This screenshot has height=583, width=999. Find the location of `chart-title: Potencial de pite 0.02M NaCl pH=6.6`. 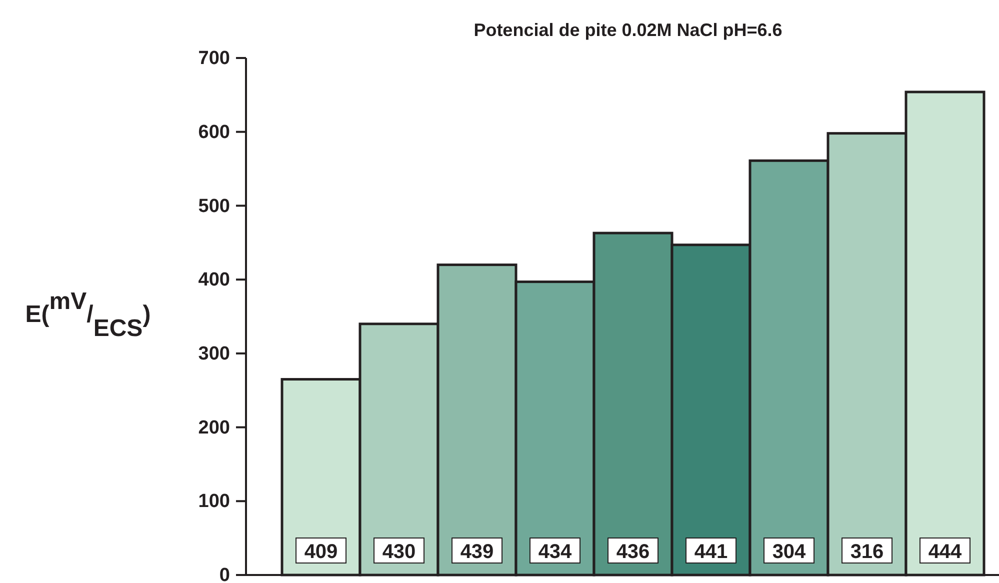

chart-title: Potencial de pite 0.02M NaCl pH=6.6 is located at coordinates (628, 30).